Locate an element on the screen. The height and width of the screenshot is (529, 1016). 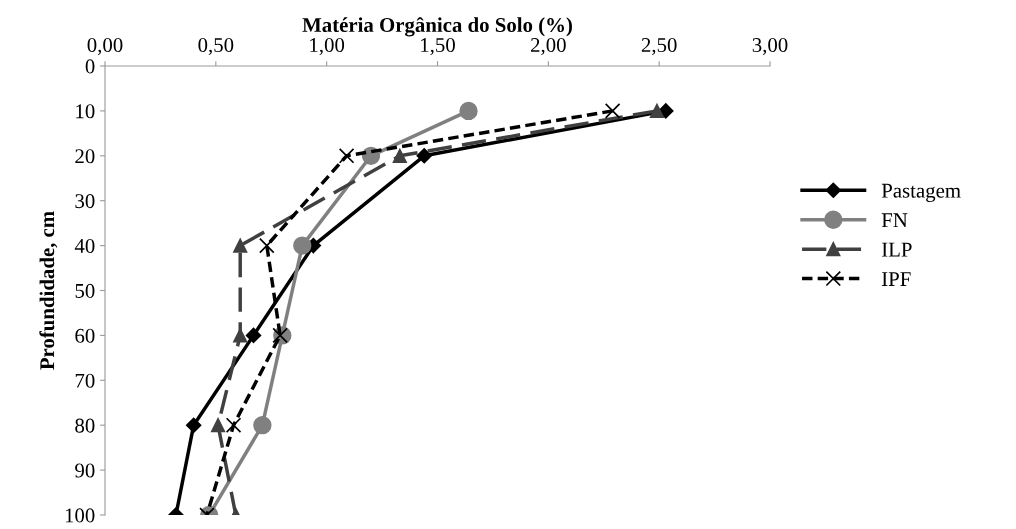
x-tick-label: 0,50 is located at coordinates (216, 46).